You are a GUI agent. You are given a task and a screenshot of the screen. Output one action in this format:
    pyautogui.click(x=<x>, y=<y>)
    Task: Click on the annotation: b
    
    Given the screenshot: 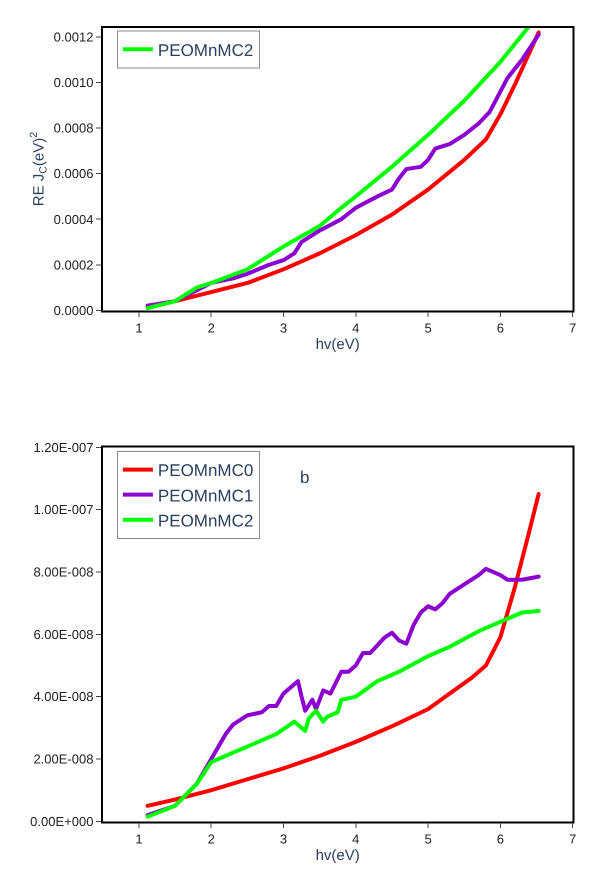 What is the action you would take?
    pyautogui.click(x=305, y=477)
    